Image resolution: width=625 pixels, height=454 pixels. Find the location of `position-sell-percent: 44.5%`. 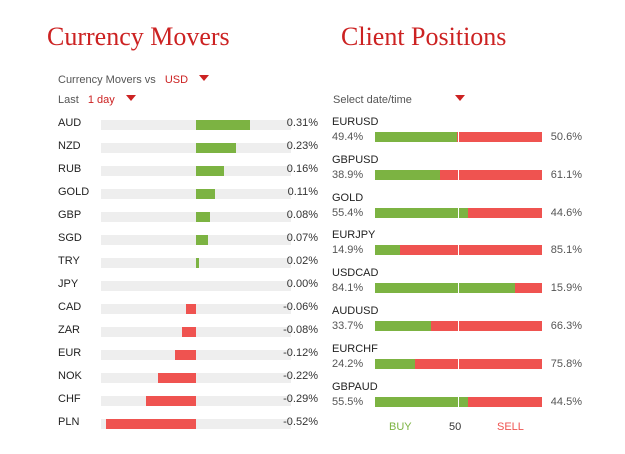

position-sell-percent: 44.5% is located at coordinates (566, 402).